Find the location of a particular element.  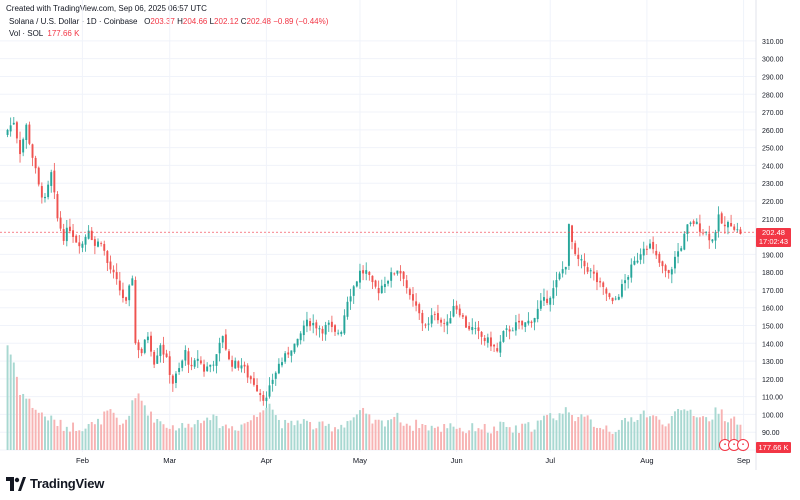

high-value: 204.66 is located at coordinates (195, 21).